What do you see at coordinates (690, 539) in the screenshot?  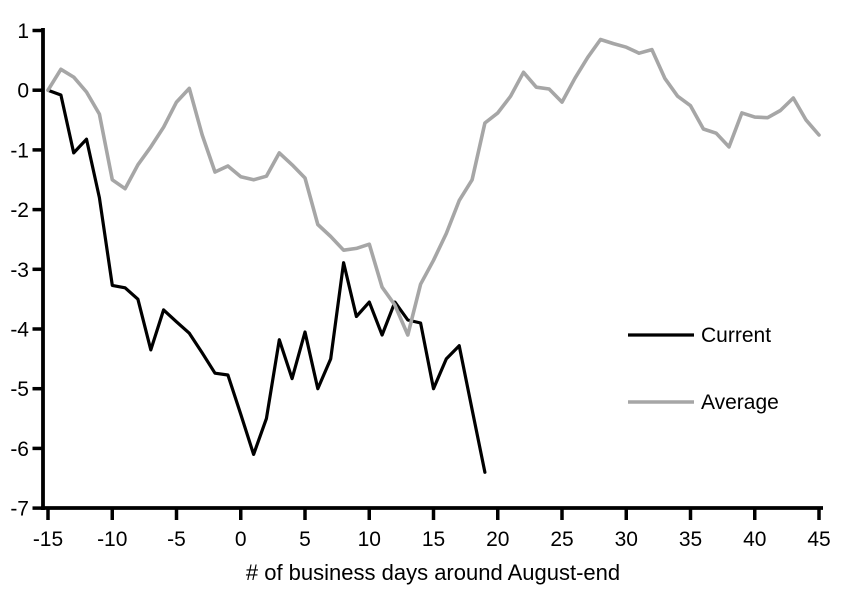 I see `x-tick-label: 35` at bounding box center [690, 539].